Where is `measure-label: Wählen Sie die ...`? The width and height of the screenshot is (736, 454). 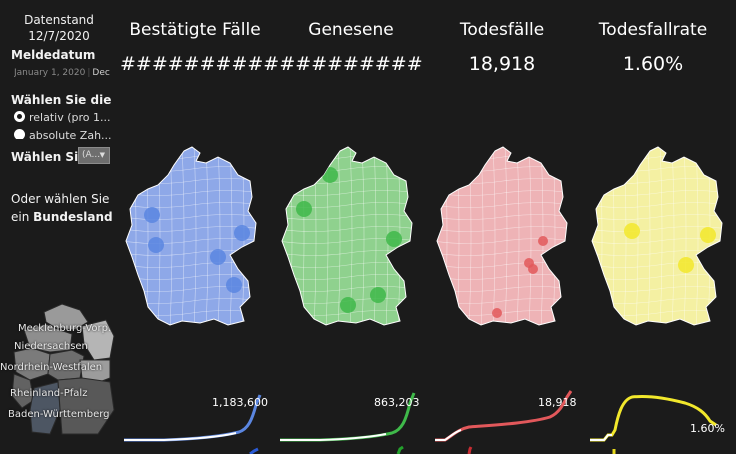
measure-label: Wählen Sie die ... is located at coordinates (62, 100).